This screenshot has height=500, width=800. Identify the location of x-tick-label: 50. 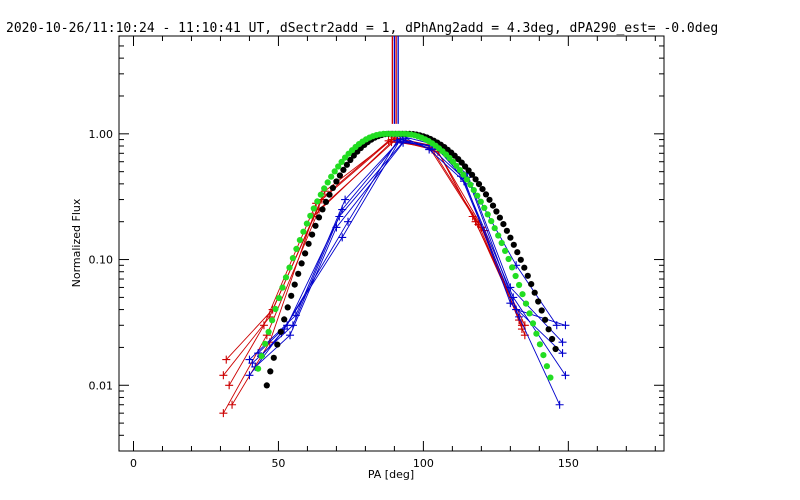
(278, 463).